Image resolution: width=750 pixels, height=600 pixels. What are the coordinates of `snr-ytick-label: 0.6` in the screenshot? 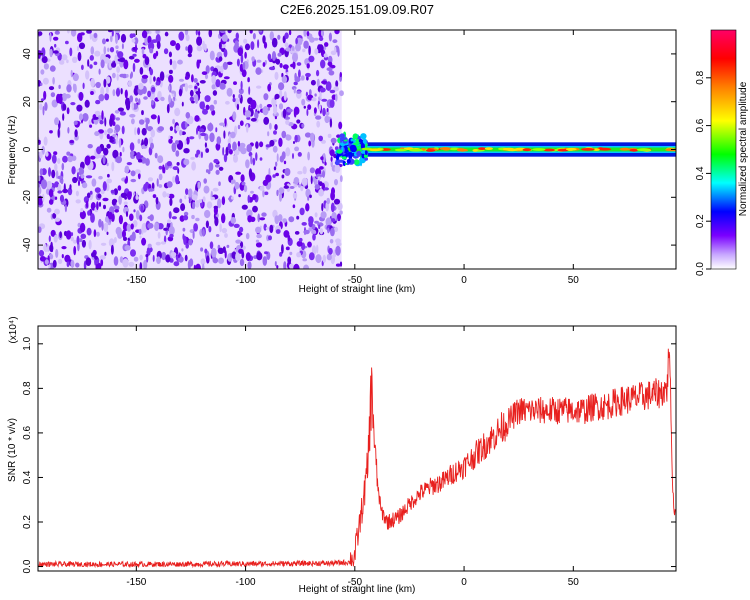 It's located at (27, 433).